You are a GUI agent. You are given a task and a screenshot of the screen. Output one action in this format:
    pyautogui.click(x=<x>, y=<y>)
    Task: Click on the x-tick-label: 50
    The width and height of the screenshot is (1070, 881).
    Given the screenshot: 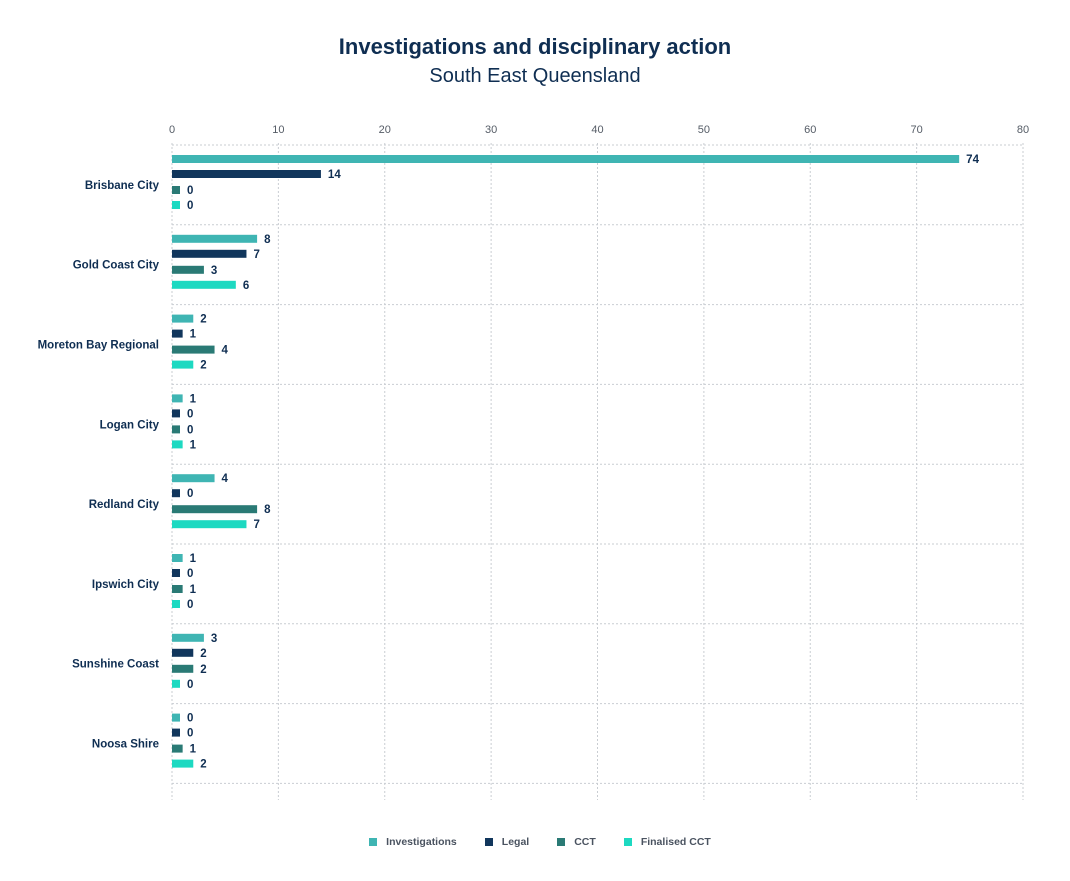 What is the action you would take?
    pyautogui.click(x=704, y=130)
    